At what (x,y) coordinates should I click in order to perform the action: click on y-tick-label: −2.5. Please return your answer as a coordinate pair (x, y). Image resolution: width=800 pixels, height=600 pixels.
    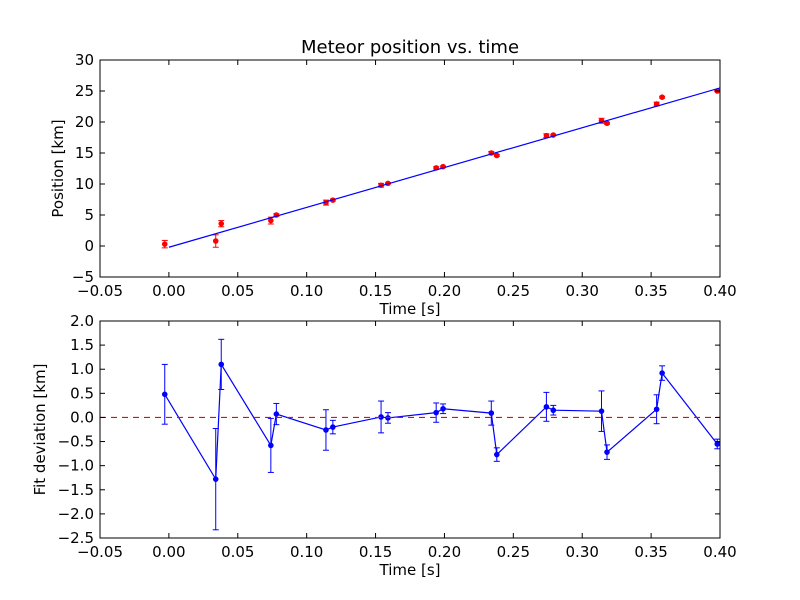
    Looking at the image, I should click on (76, 538).